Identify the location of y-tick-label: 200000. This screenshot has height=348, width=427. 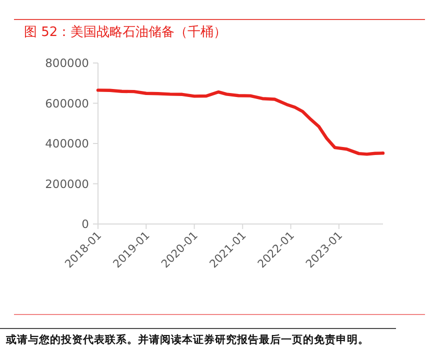
(67, 183).